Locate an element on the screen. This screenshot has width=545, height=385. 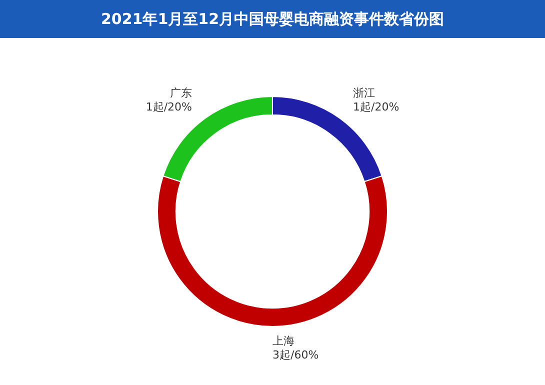
slice-label: 上海 is located at coordinates (283, 341).